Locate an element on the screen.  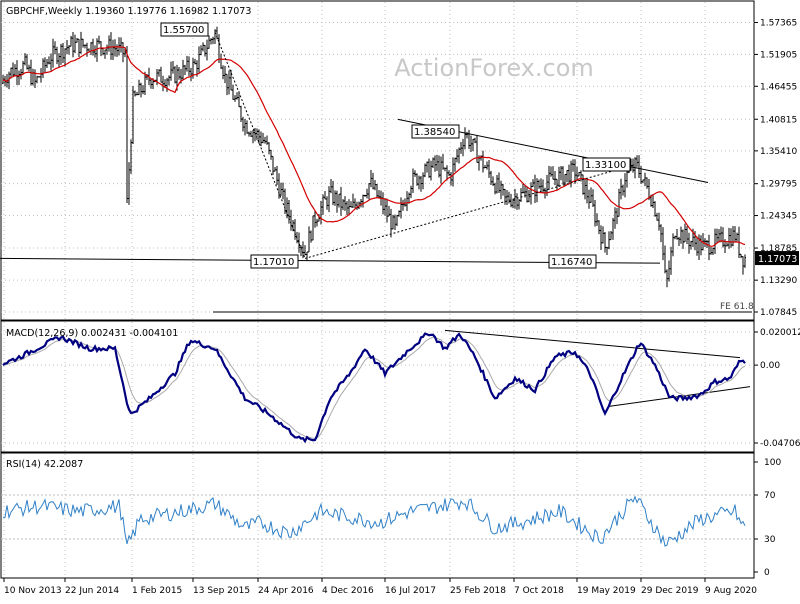
watermark: ActionForex.com is located at coordinates (494, 68).